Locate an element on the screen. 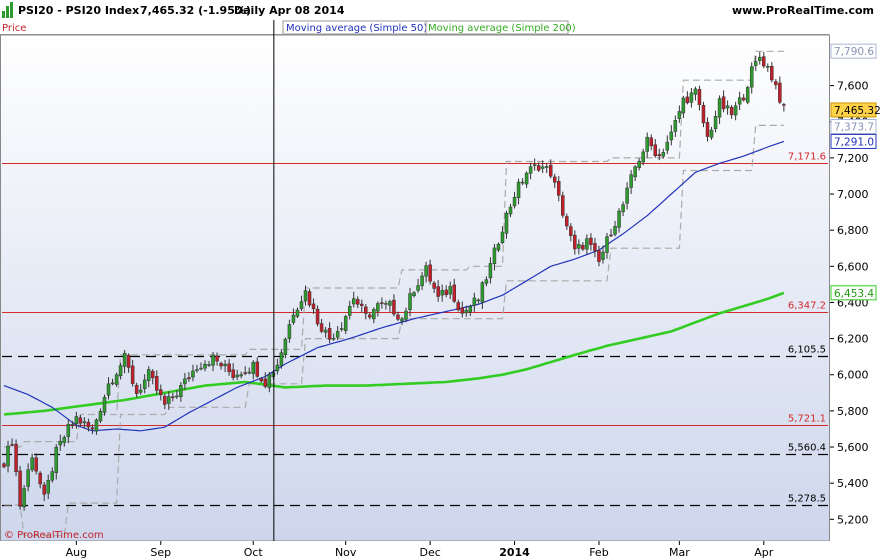 The height and width of the screenshot is (560, 880). header-bar is located at coordinates (440, 10).